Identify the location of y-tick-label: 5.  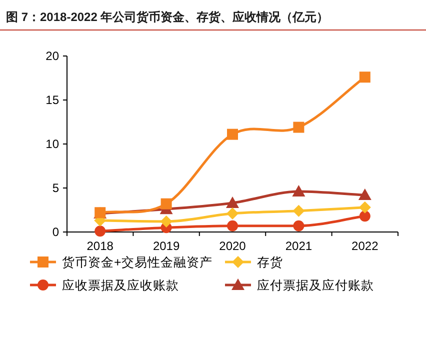
(56, 188).